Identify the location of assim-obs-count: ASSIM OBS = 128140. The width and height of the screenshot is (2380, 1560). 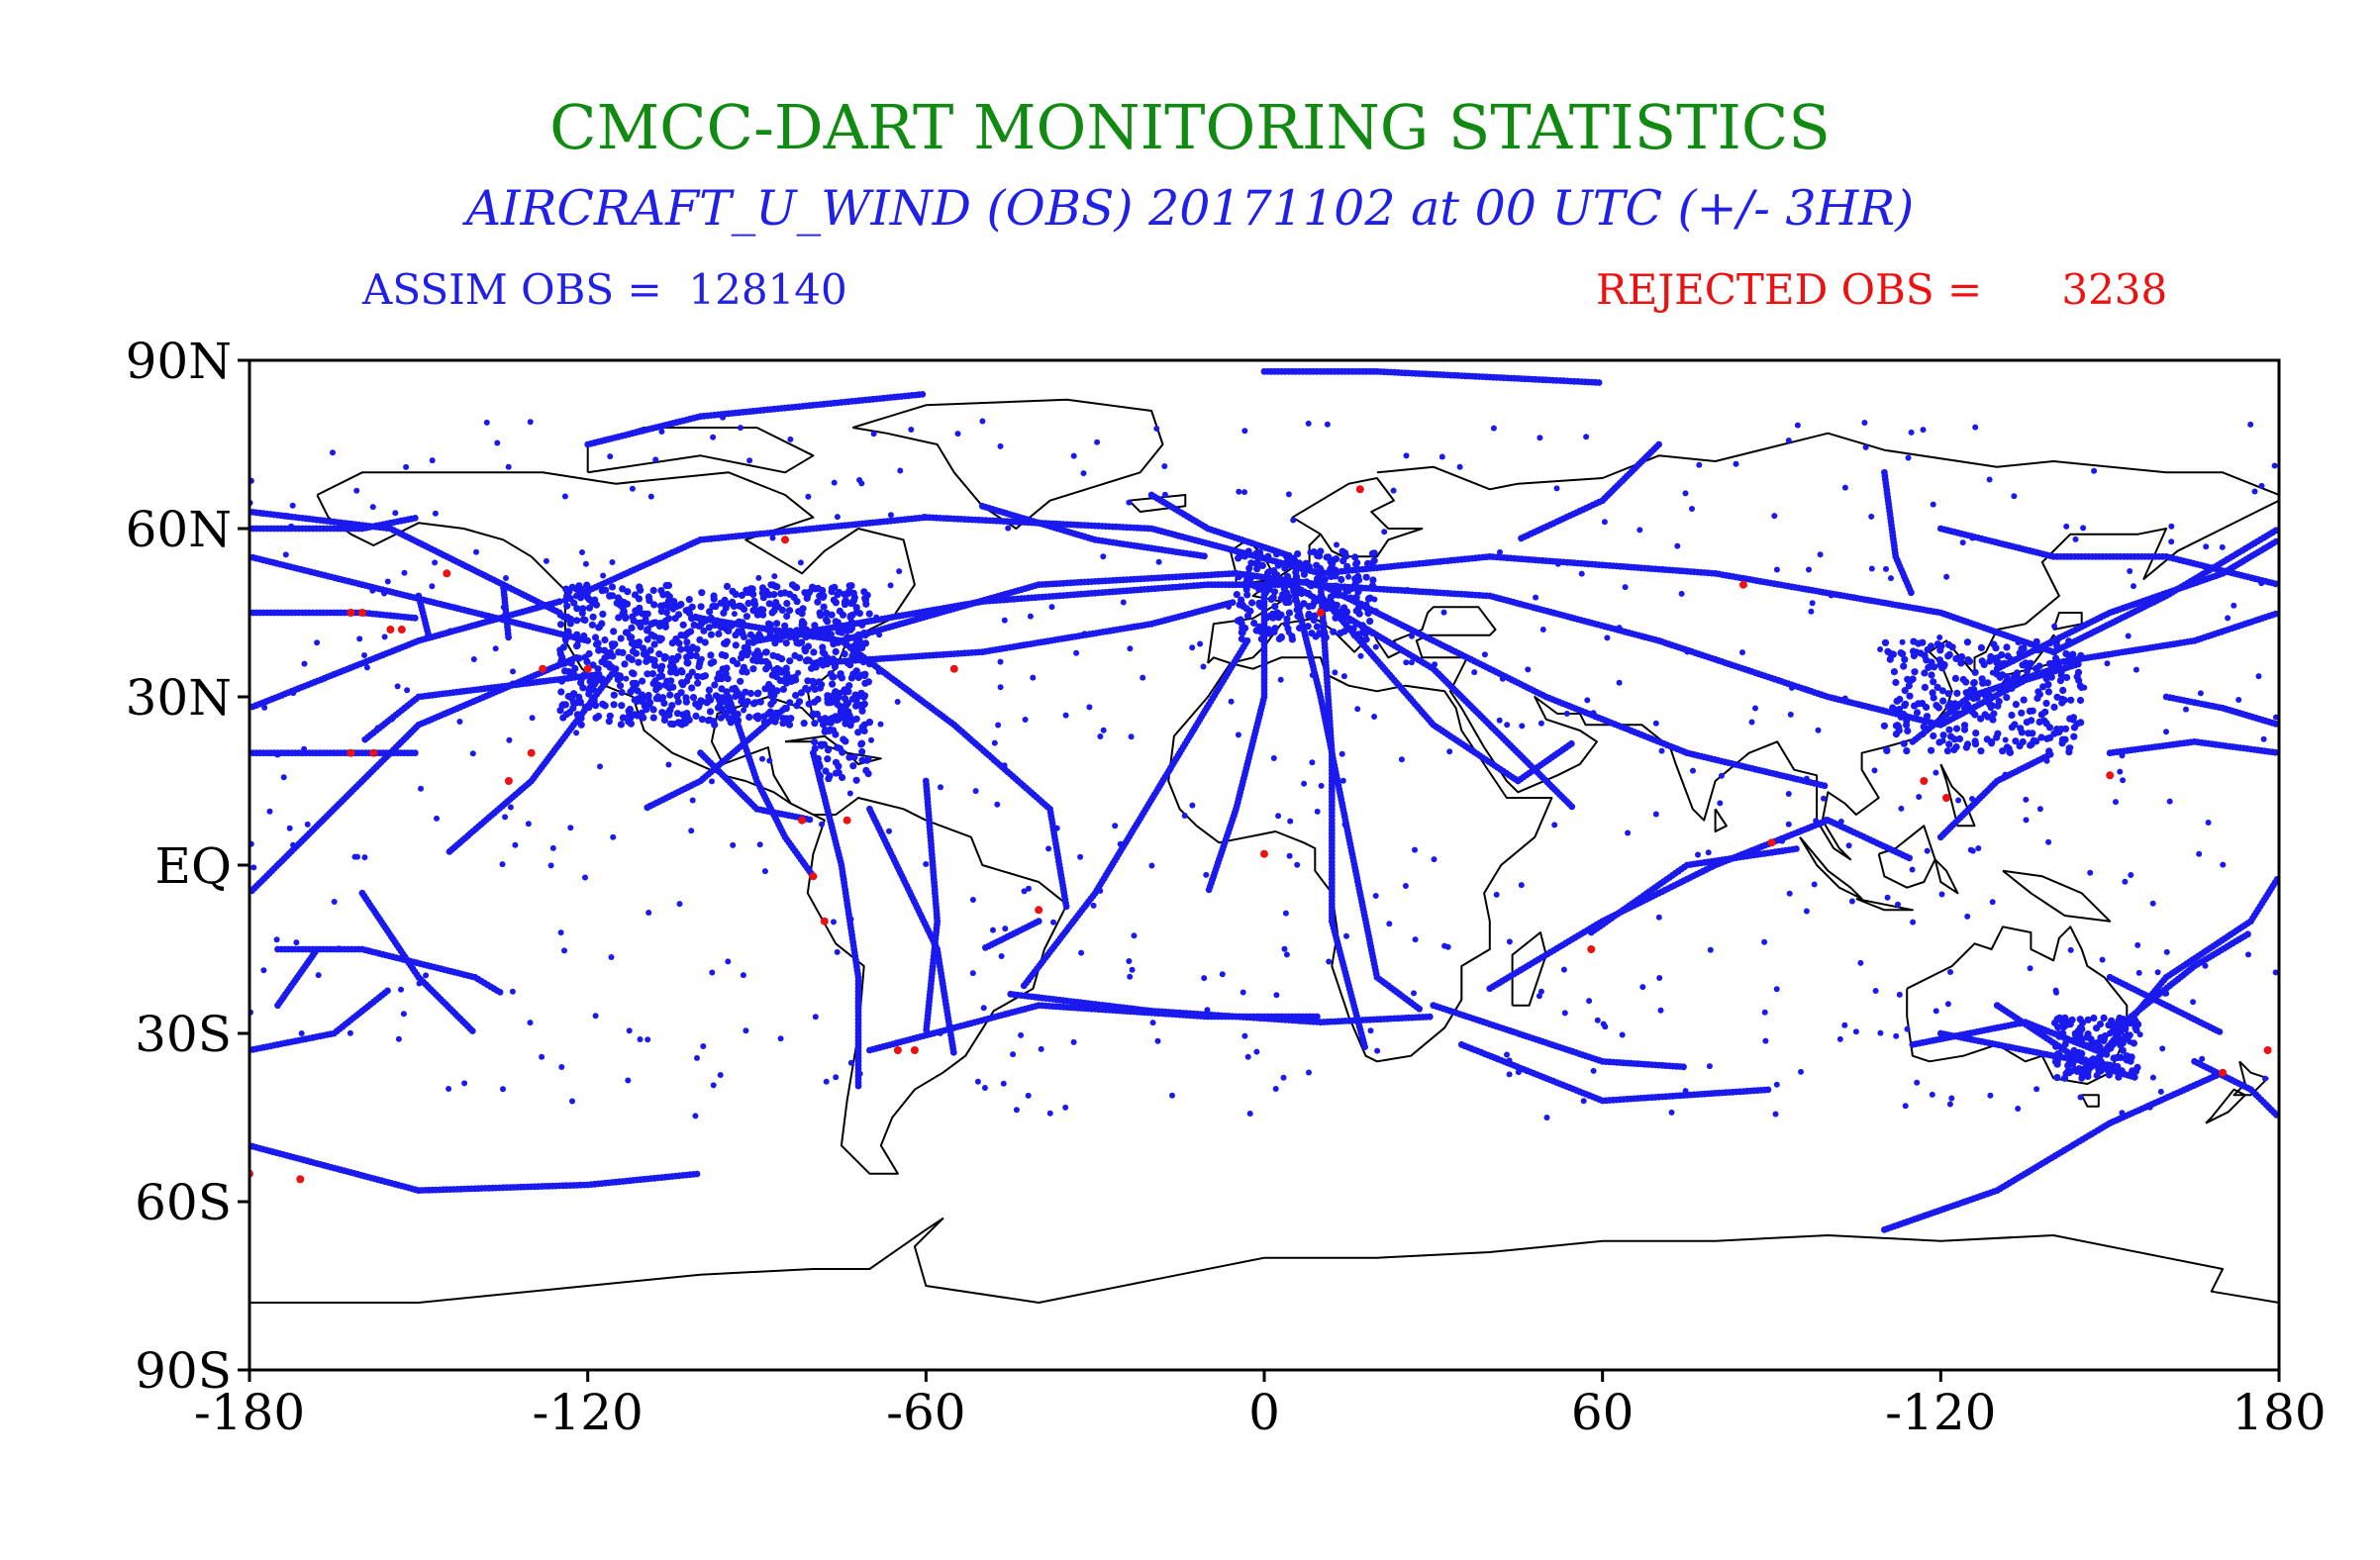
(604, 289).